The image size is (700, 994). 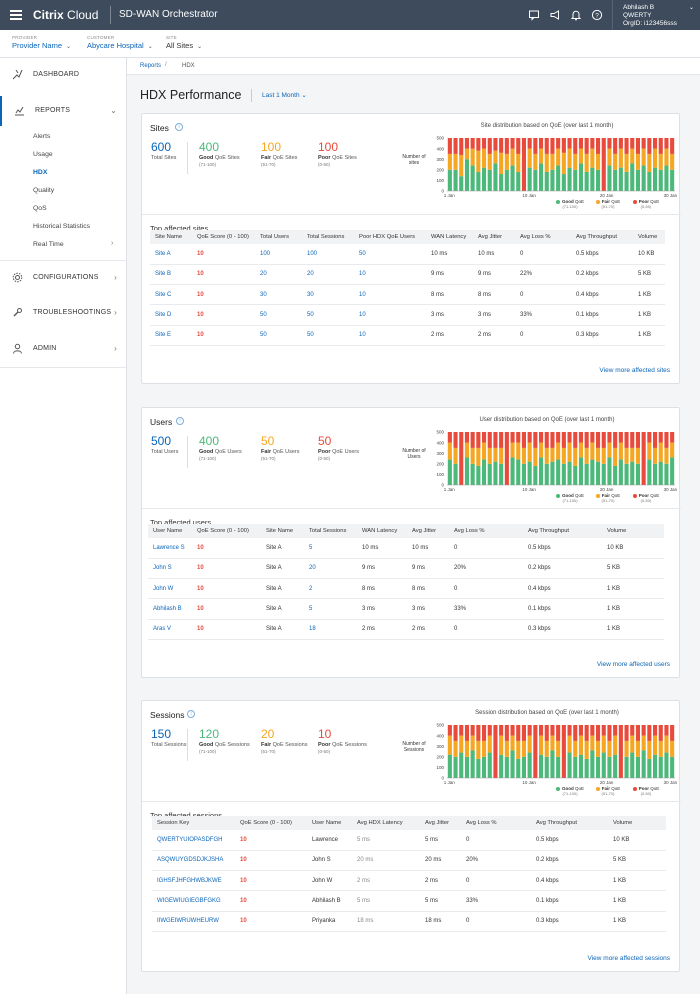 I want to click on view-more-link: View more affected users, so click(x=633, y=664).